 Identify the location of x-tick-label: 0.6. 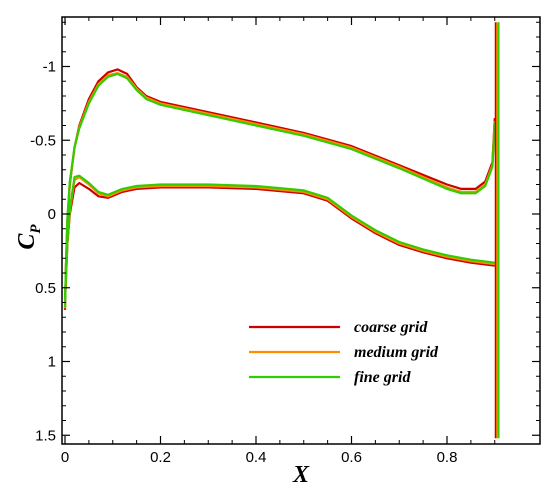
(351, 457).